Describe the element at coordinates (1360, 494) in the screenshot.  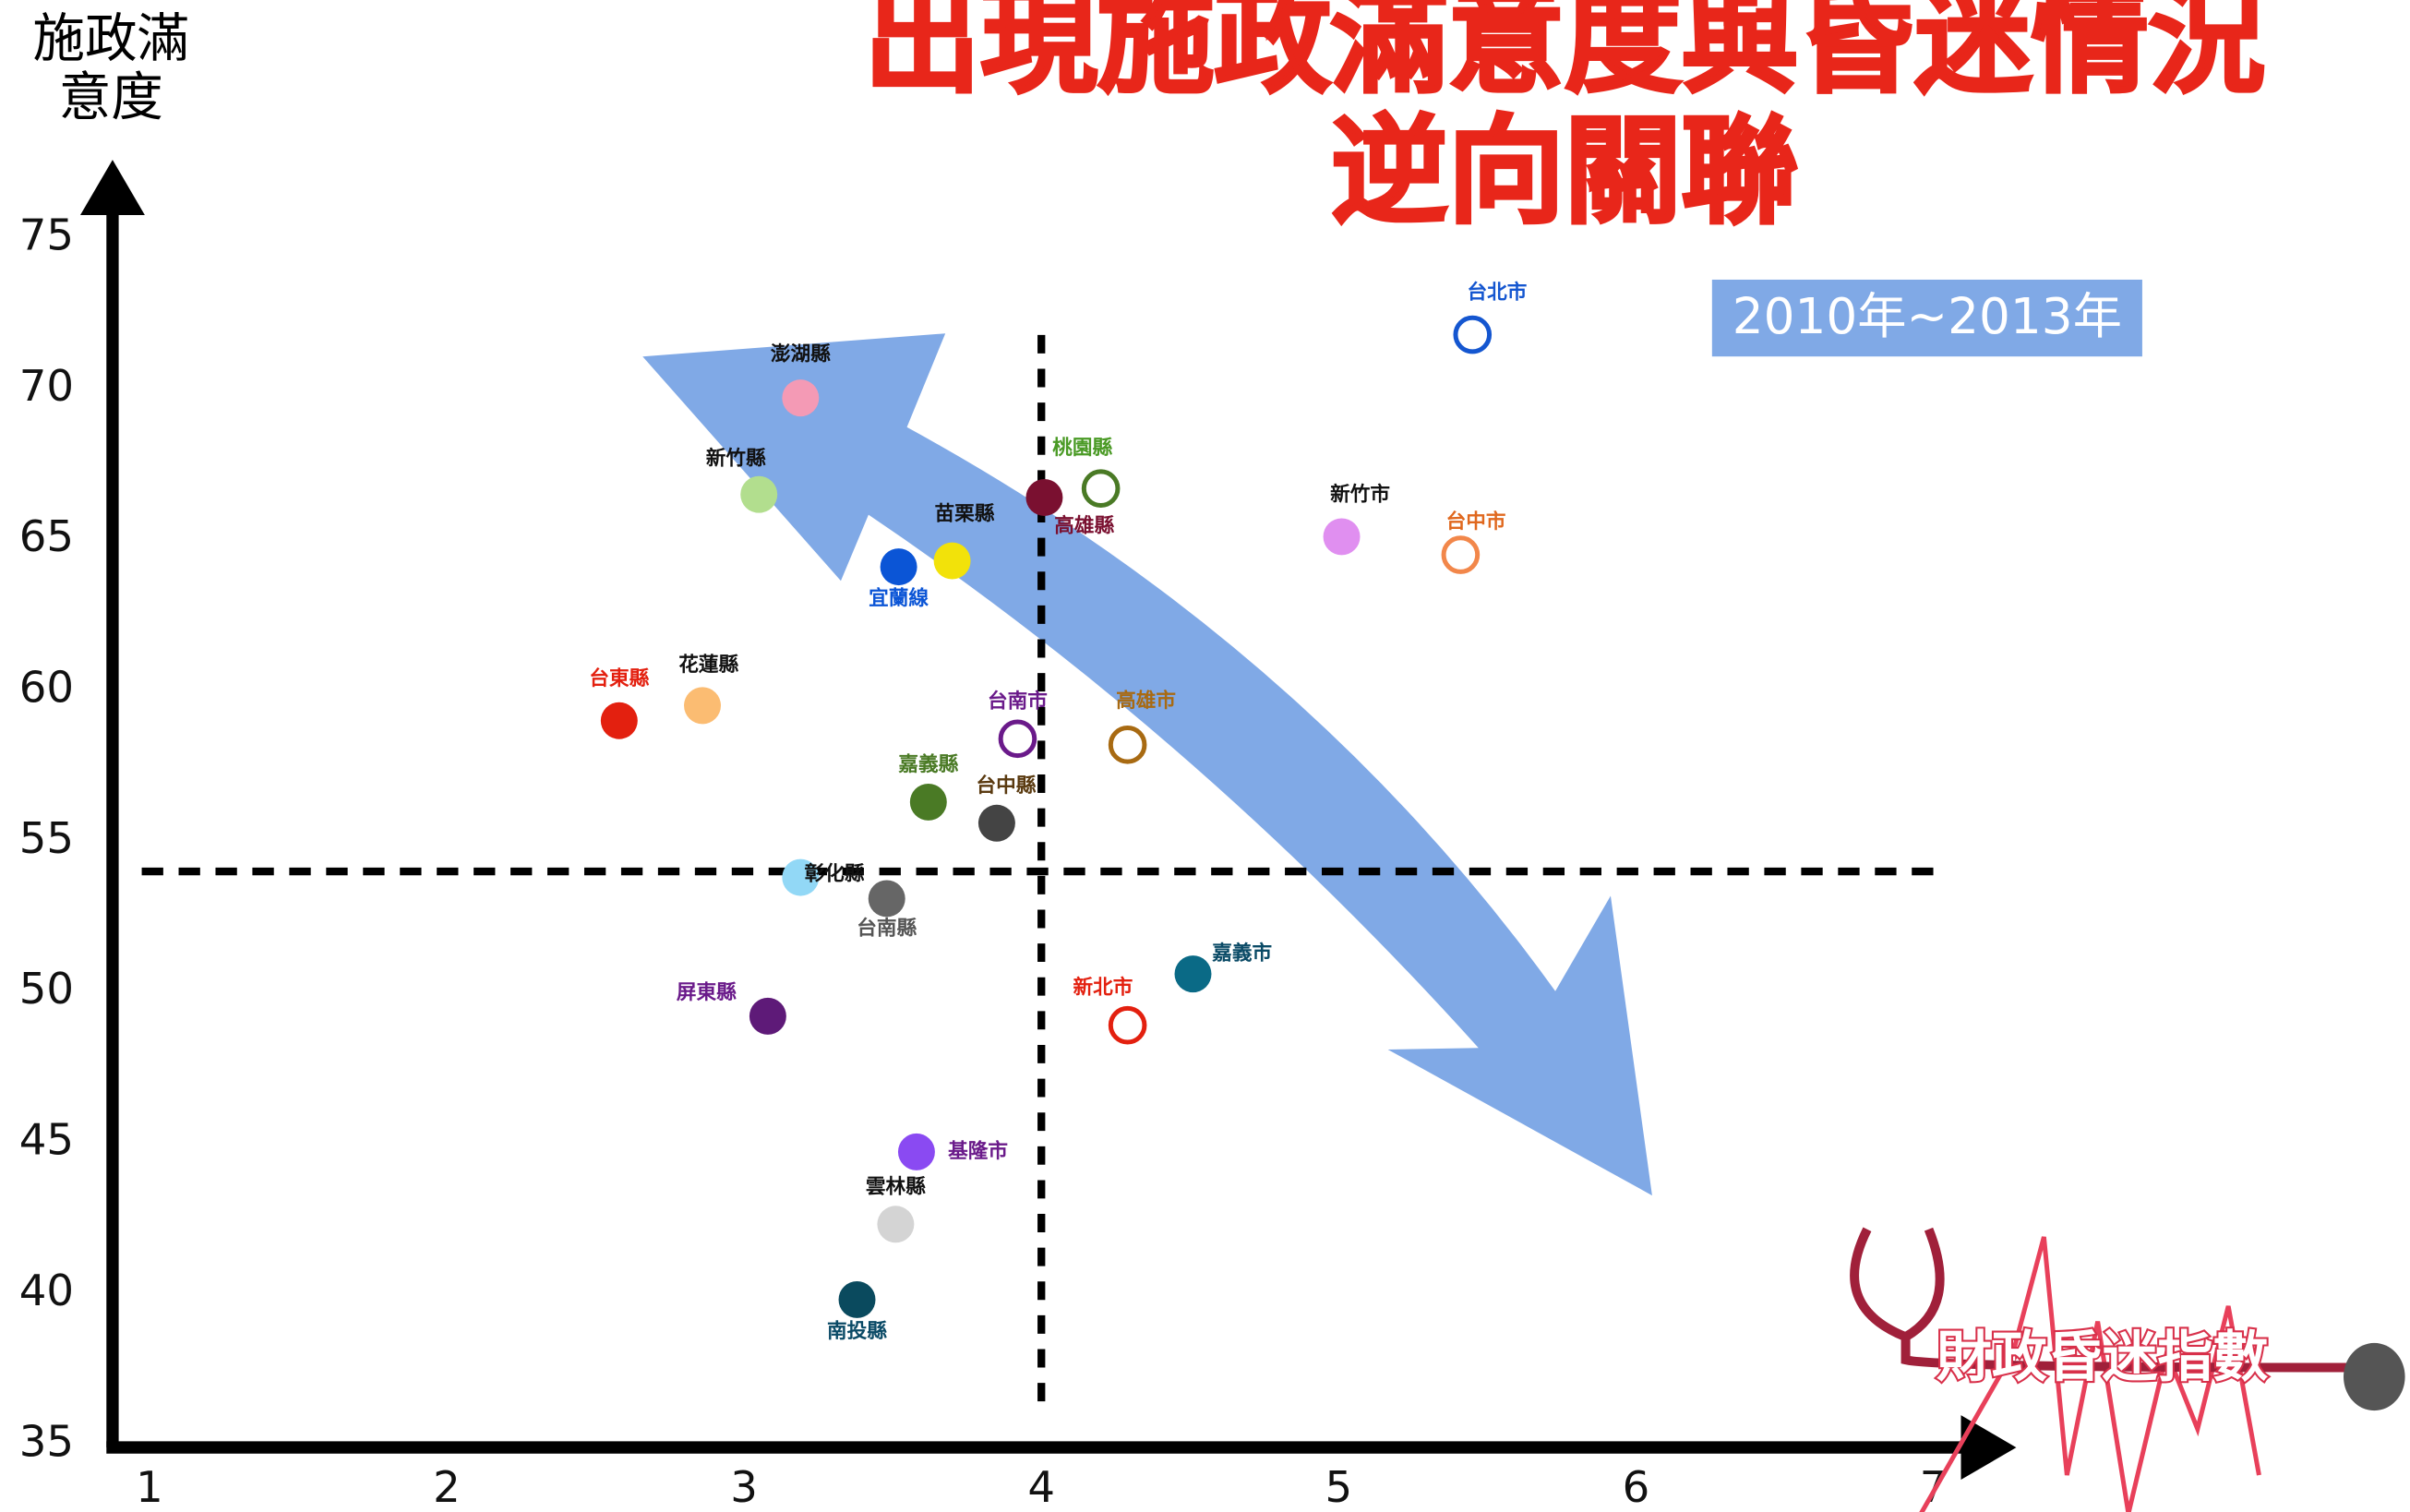
I see `point-label: 新竹市` at that location.